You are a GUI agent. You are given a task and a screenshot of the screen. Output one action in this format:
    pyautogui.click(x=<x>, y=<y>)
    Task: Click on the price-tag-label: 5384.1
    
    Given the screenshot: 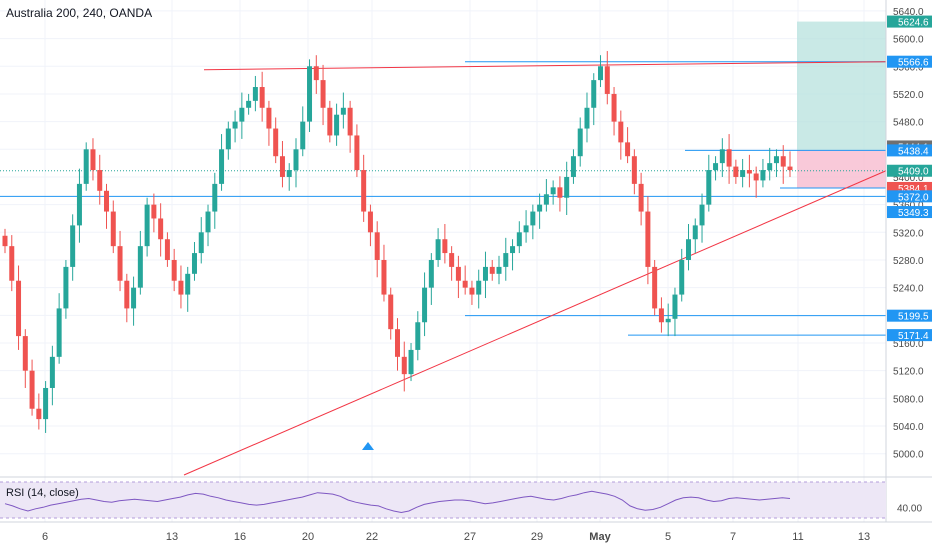 What is the action you would take?
    pyautogui.click(x=913, y=189)
    